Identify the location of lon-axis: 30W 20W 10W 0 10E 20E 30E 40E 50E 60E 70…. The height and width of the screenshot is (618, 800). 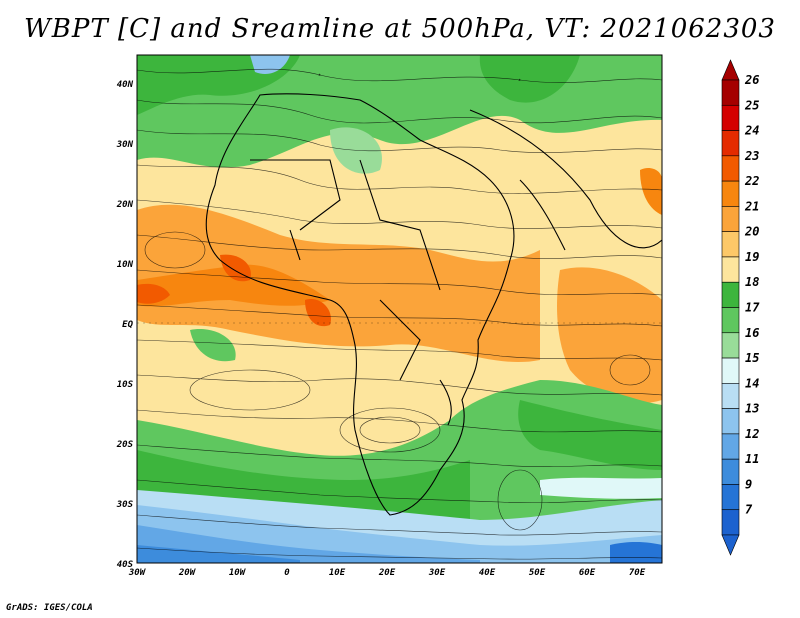
(387, 573).